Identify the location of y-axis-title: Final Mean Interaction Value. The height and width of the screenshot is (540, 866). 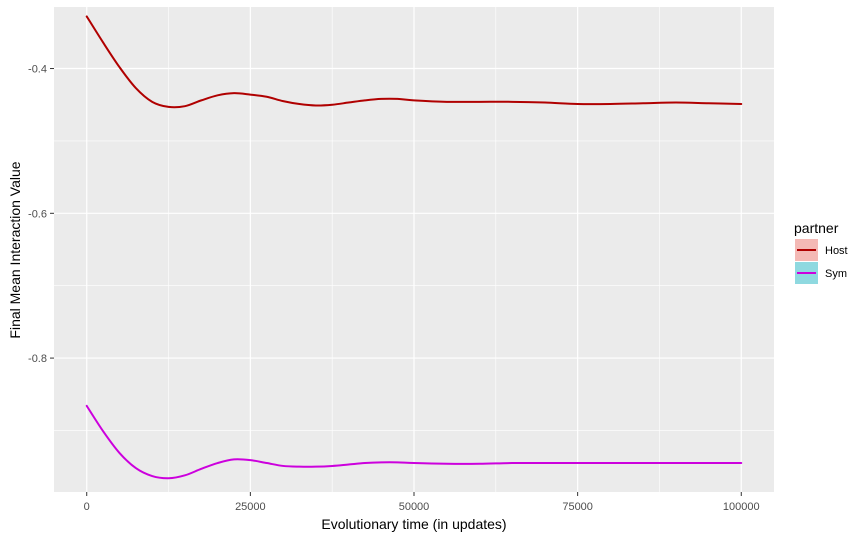
(15, 249).